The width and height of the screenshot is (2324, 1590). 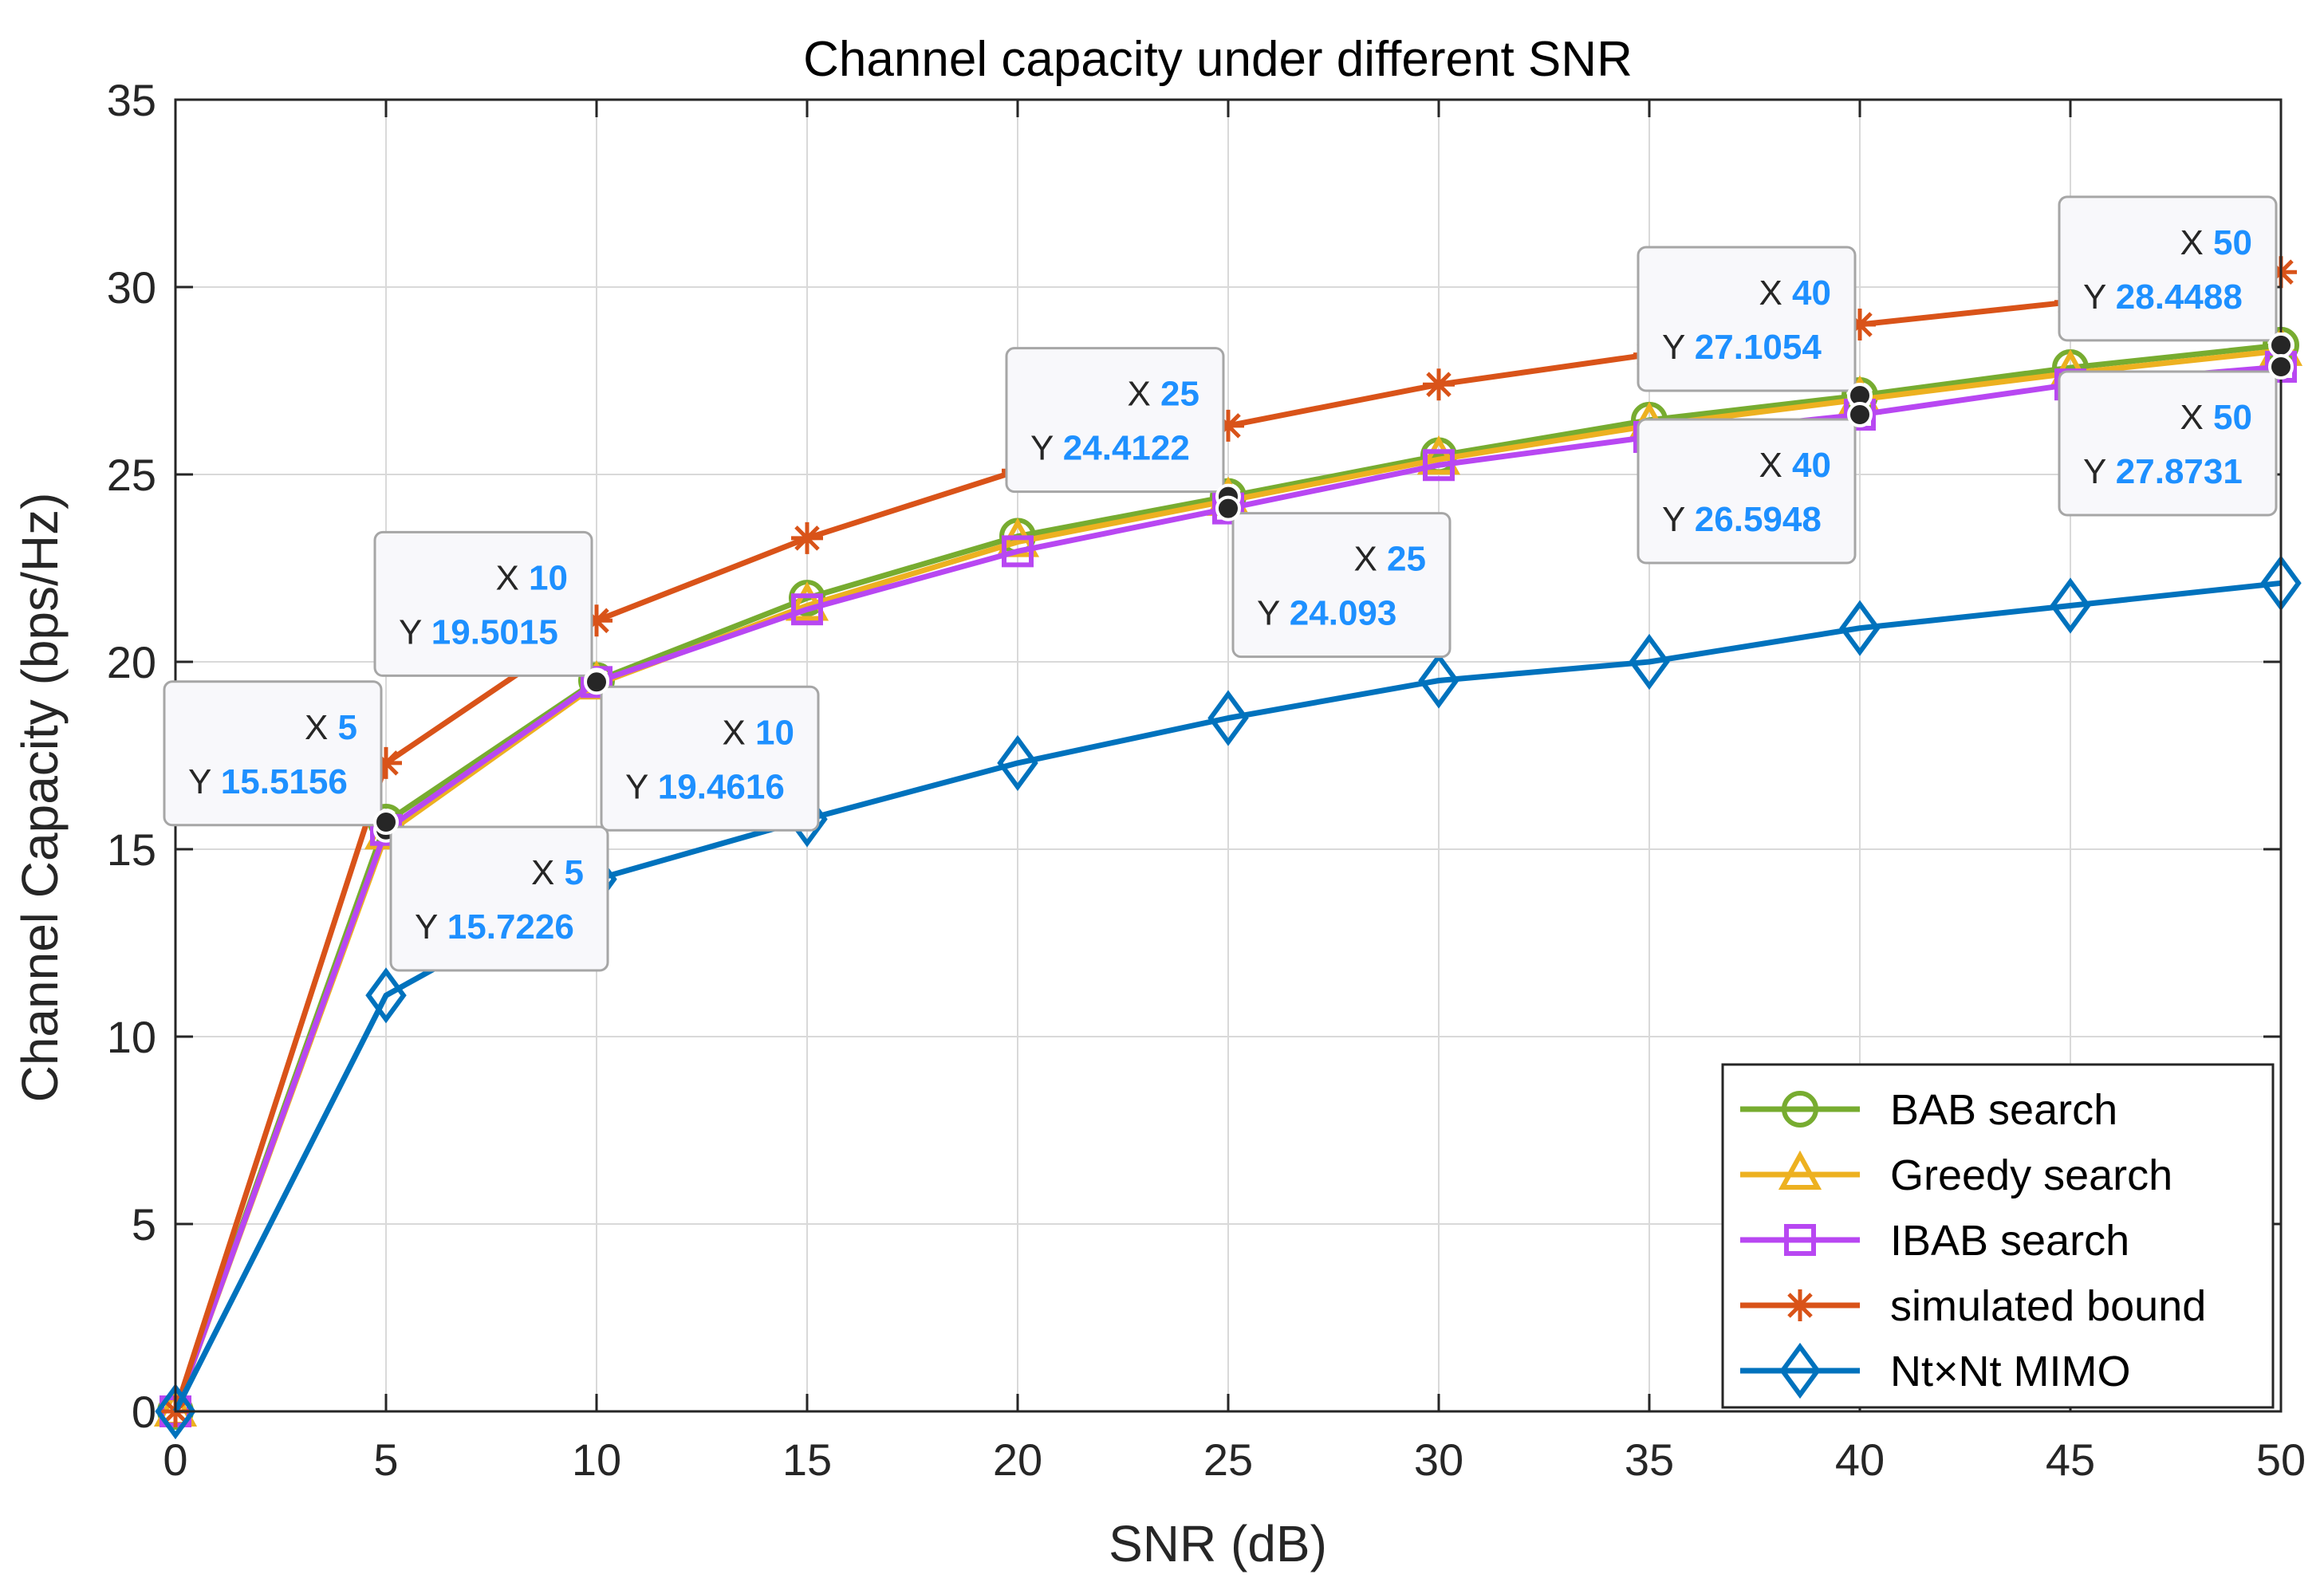 What do you see at coordinates (2004, 1110) in the screenshot?
I see `legend-label: BAB search` at bounding box center [2004, 1110].